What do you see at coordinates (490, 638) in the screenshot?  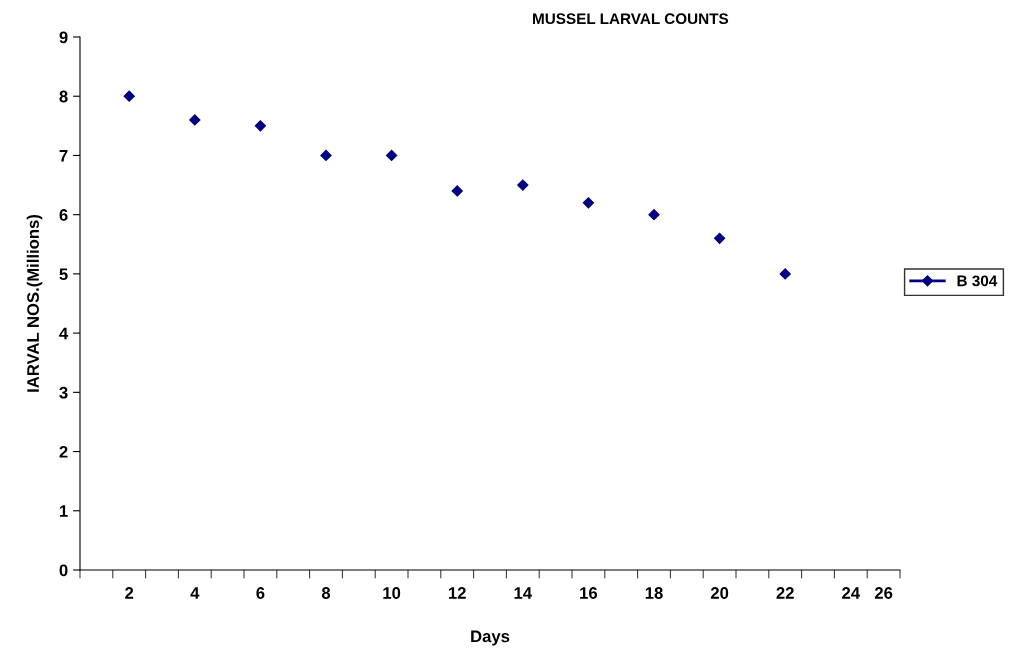 I see `x-axis-title: Days` at bounding box center [490, 638].